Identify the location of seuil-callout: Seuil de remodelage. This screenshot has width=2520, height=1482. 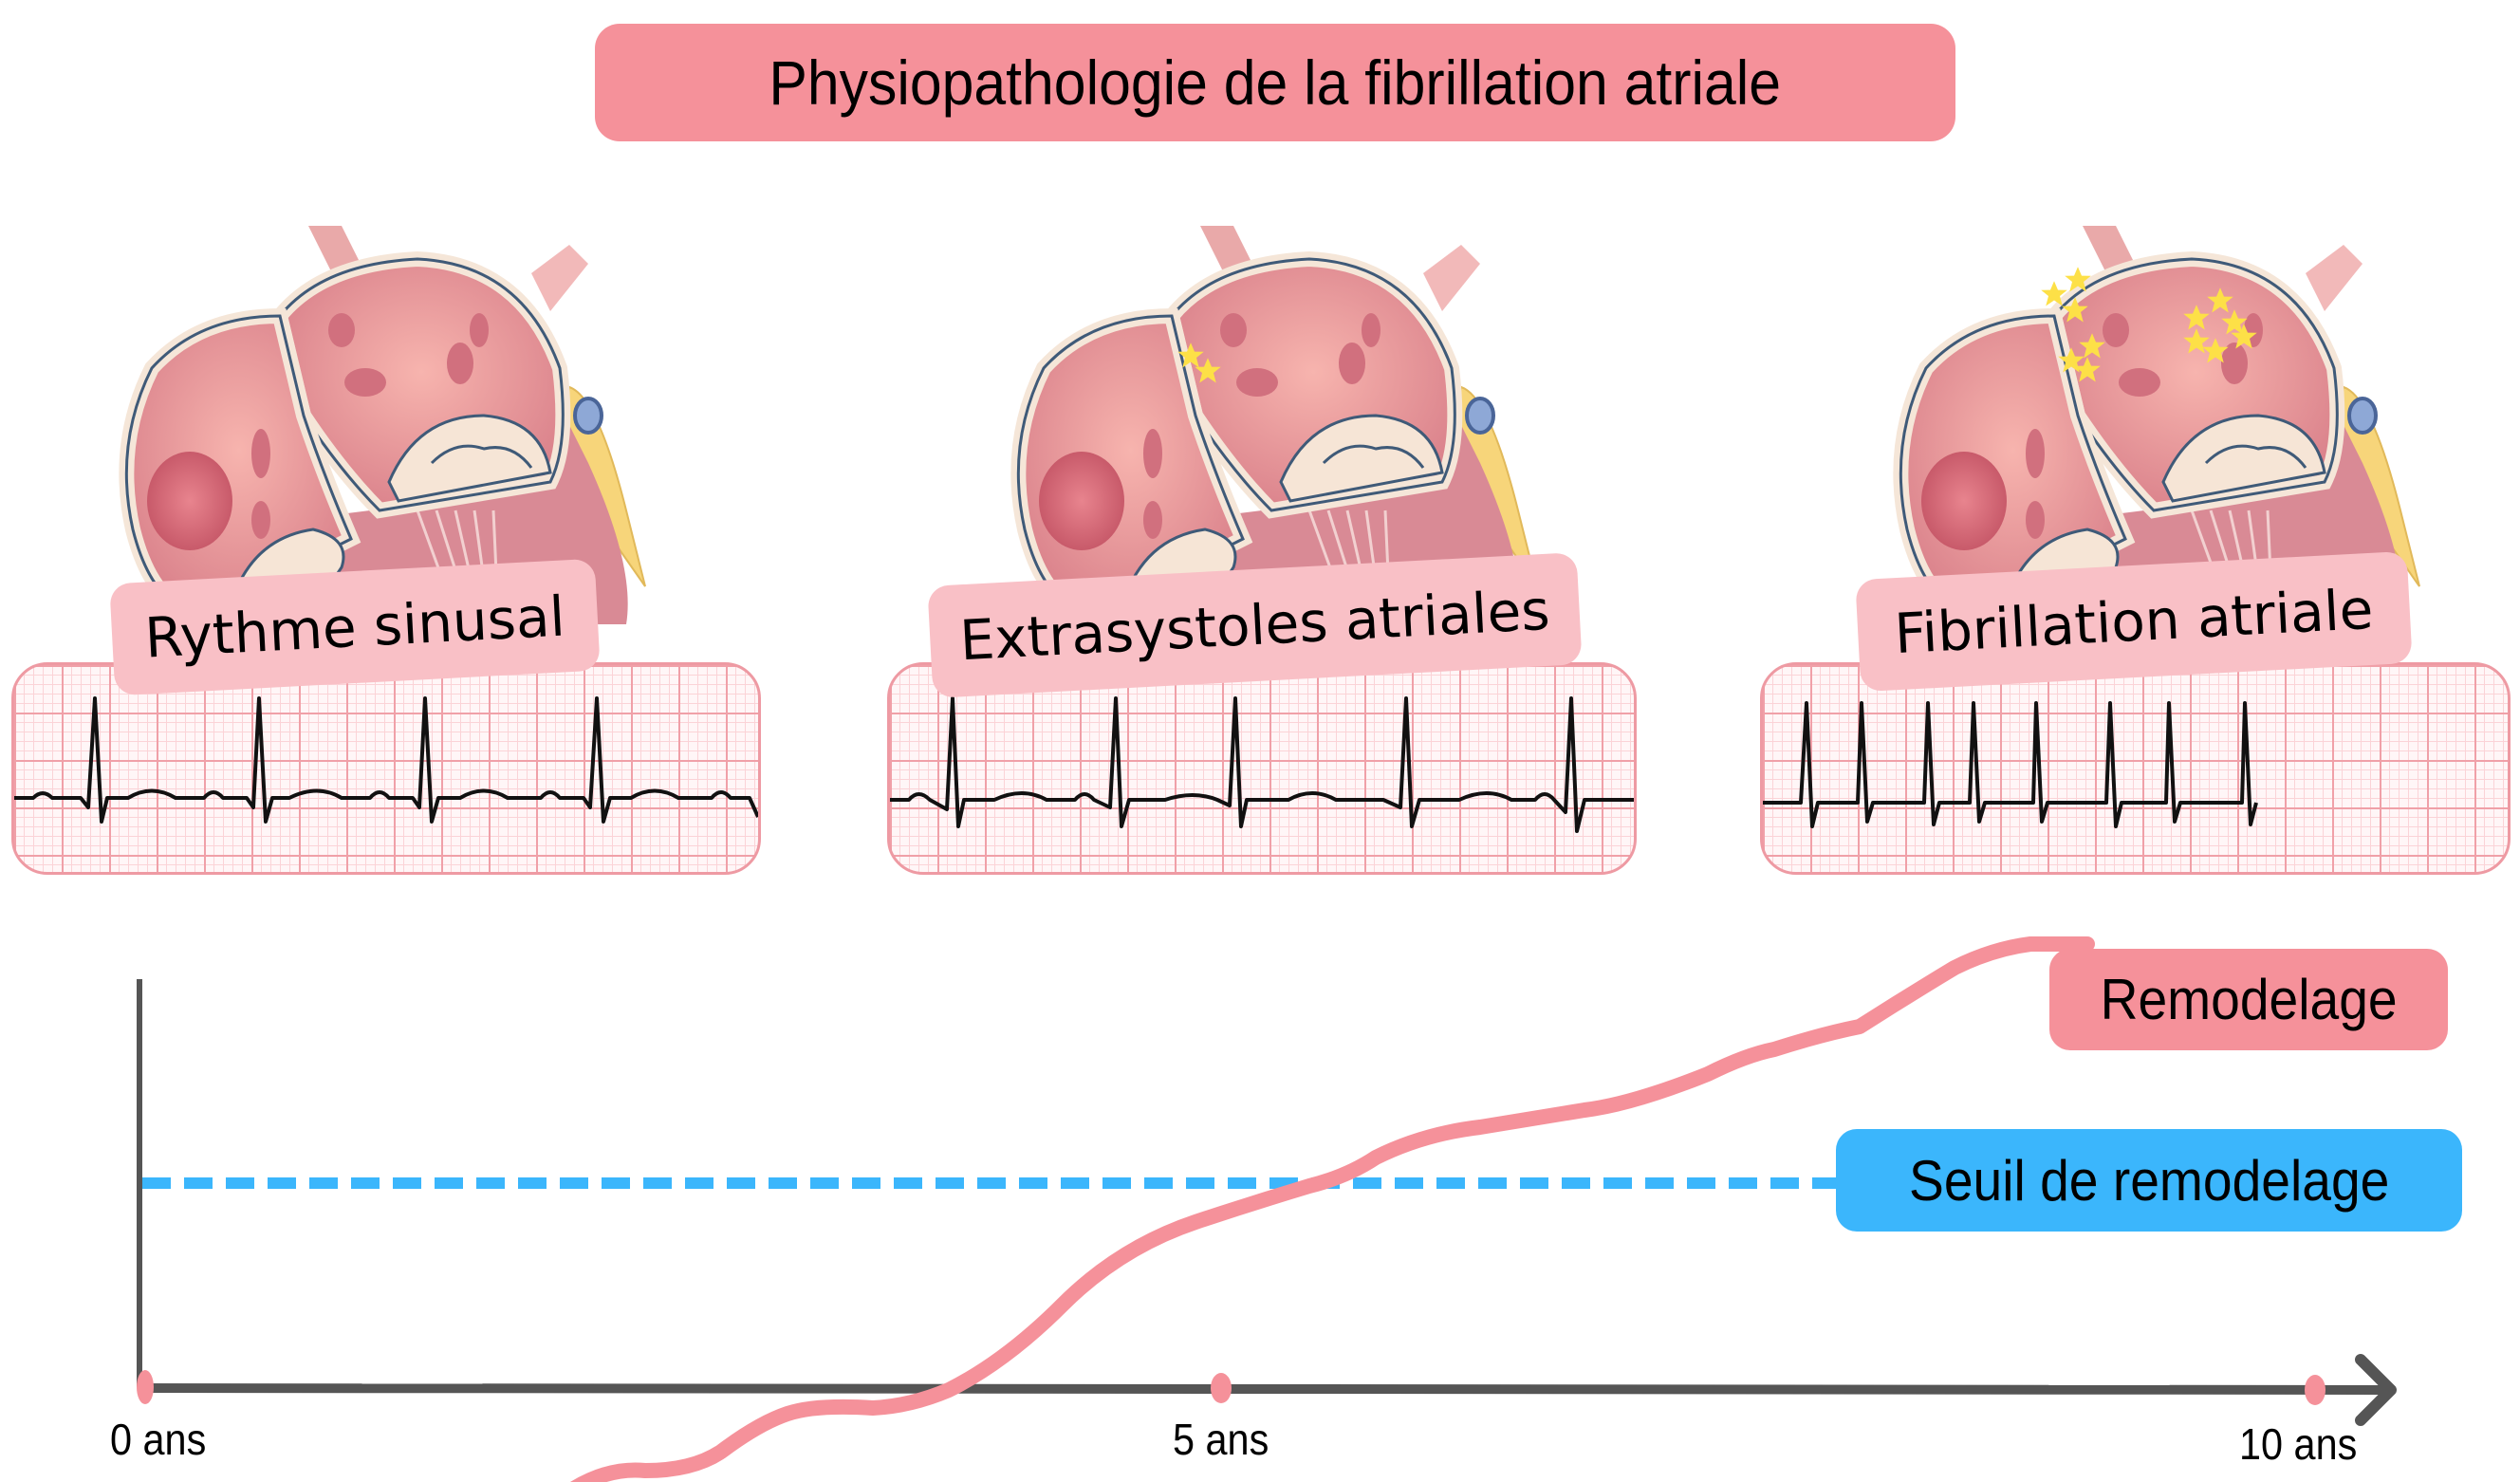
(2149, 1180).